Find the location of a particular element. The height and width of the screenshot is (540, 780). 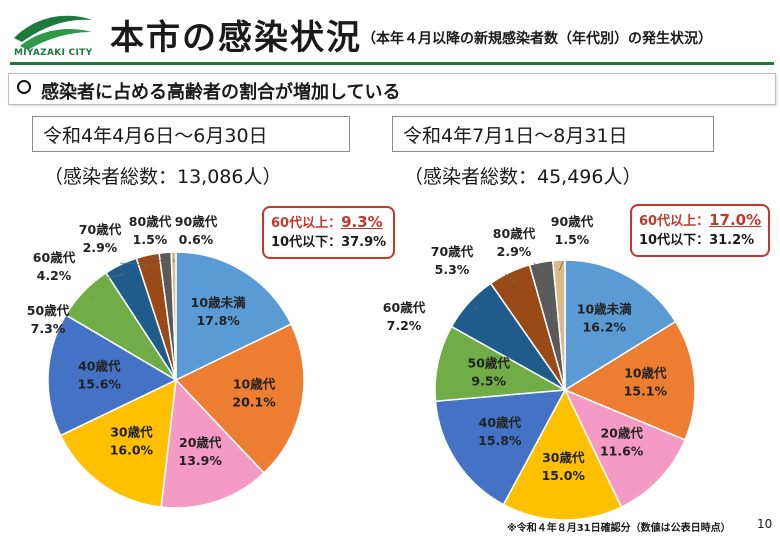

badge-under10s: 10代以下：37.9% is located at coordinates (329, 242).